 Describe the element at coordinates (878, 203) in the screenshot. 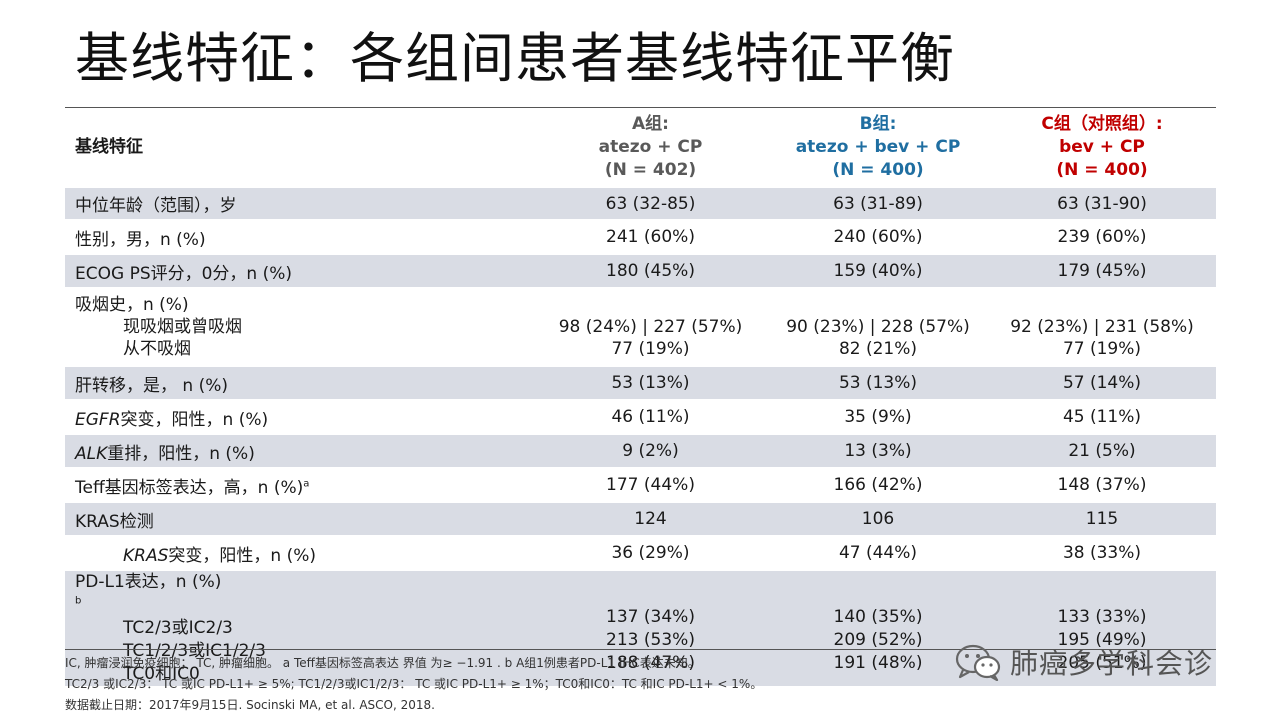

I see `group-b-value: 63 (31-89)` at that location.